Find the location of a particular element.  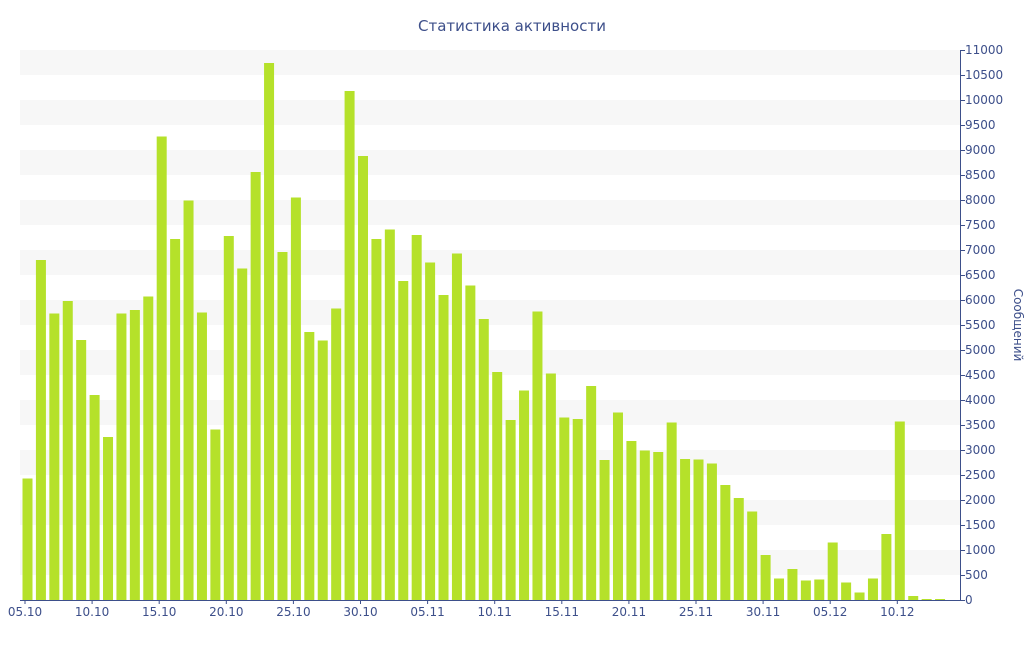

x-tick-label: 15.11 is located at coordinates (562, 612).